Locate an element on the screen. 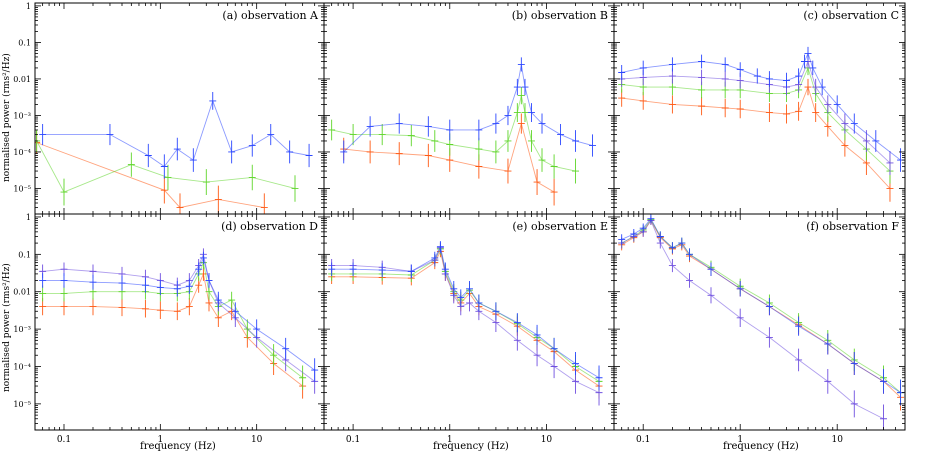  panel-1-ytick-label: 10⁻⁵ is located at coordinates (22, 188).